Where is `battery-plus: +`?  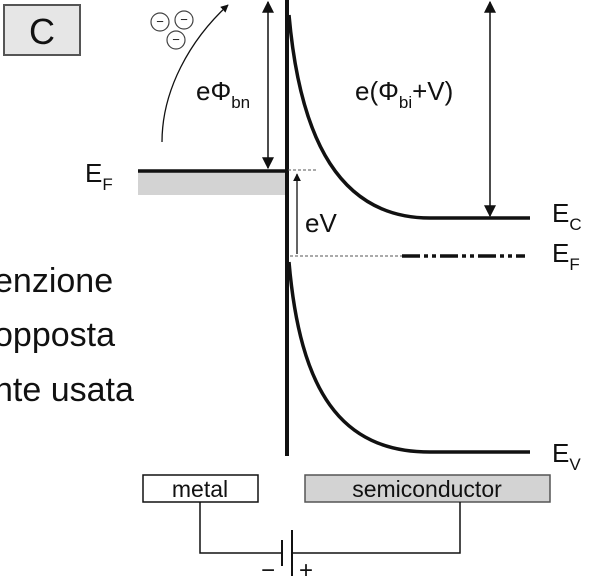 battery-plus: + is located at coordinates (306, 568).